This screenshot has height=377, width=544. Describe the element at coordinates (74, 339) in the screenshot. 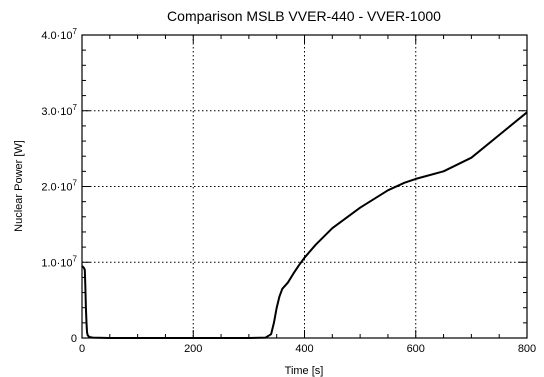

I see `y-tick-label: 0` at that location.